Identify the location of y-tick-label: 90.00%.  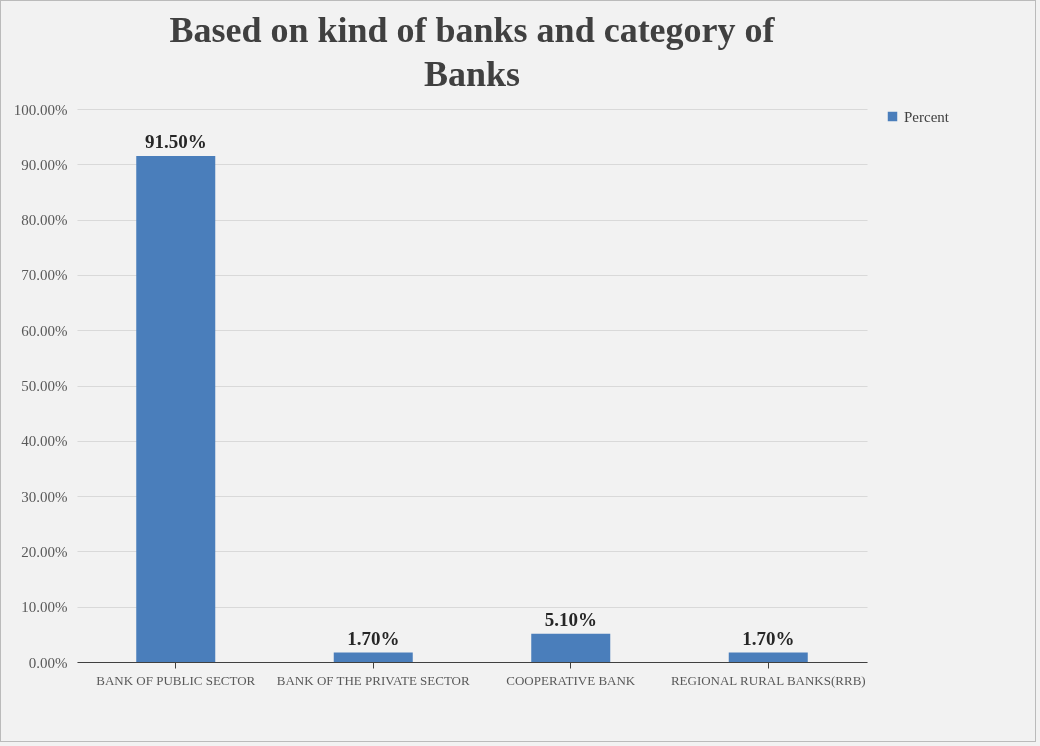
(44, 164).